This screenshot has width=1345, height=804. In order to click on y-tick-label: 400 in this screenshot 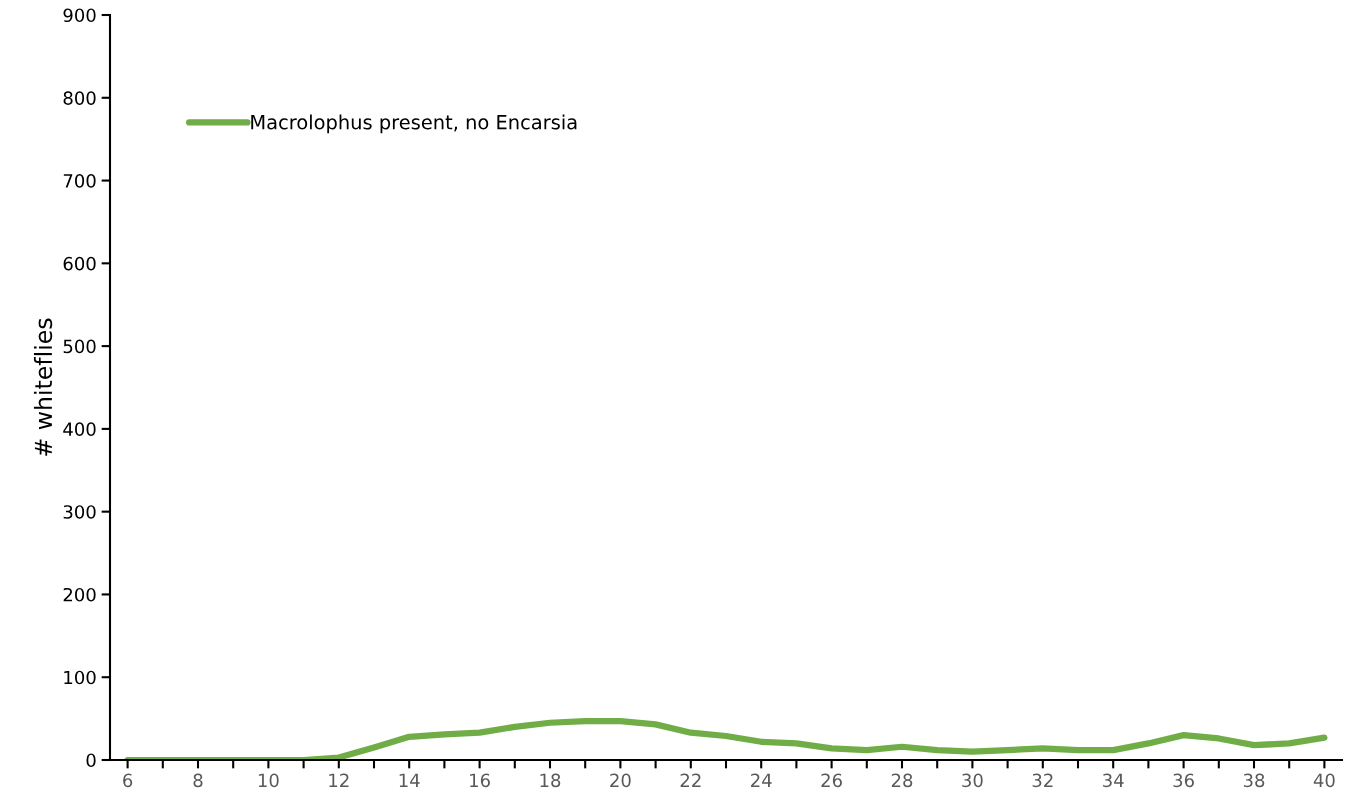, I will do `click(79, 429)`.